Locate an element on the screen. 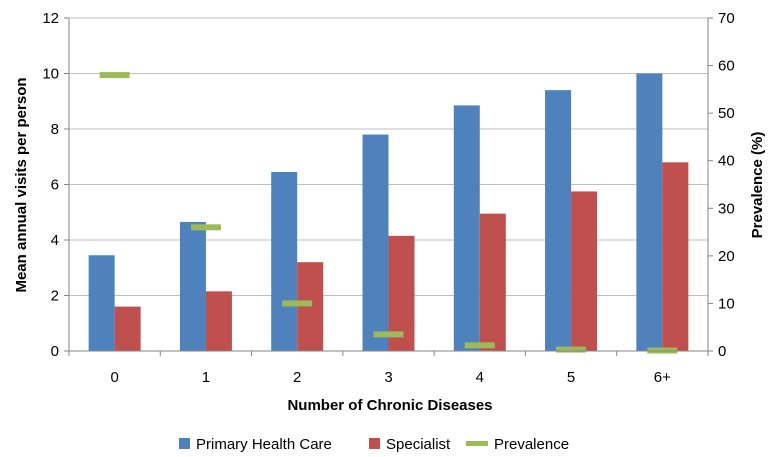 This screenshot has height=457, width=768. y-tick-label: 2 is located at coordinates (55, 296).